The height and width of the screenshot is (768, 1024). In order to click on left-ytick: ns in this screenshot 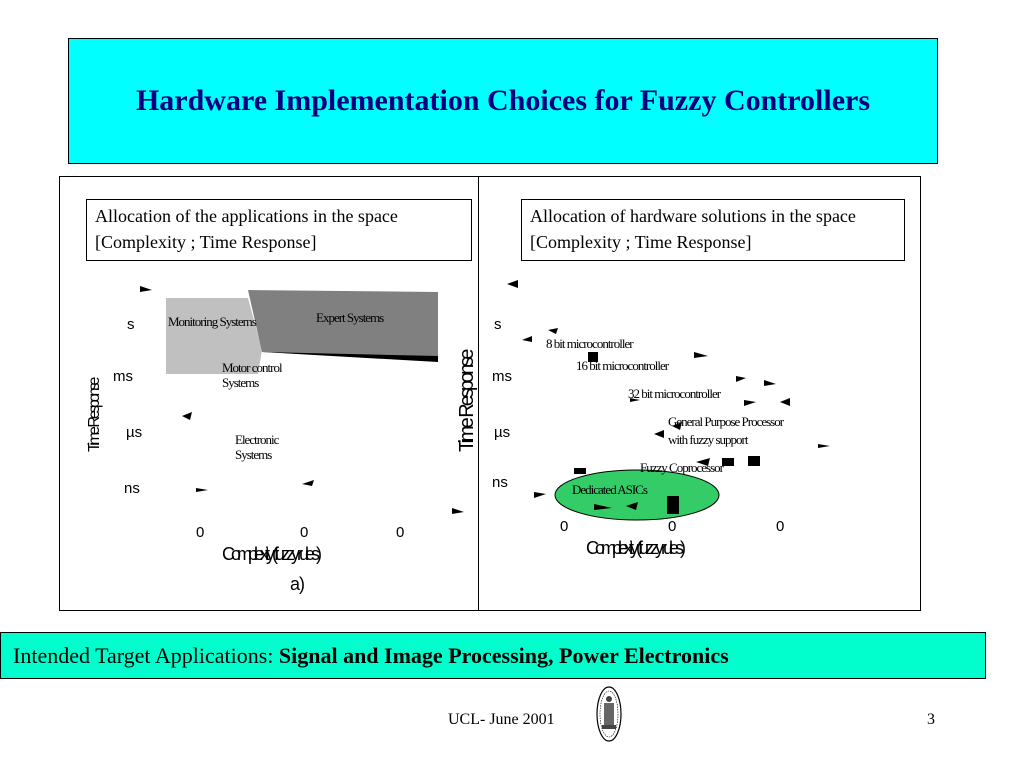, I will do `click(132, 488)`.